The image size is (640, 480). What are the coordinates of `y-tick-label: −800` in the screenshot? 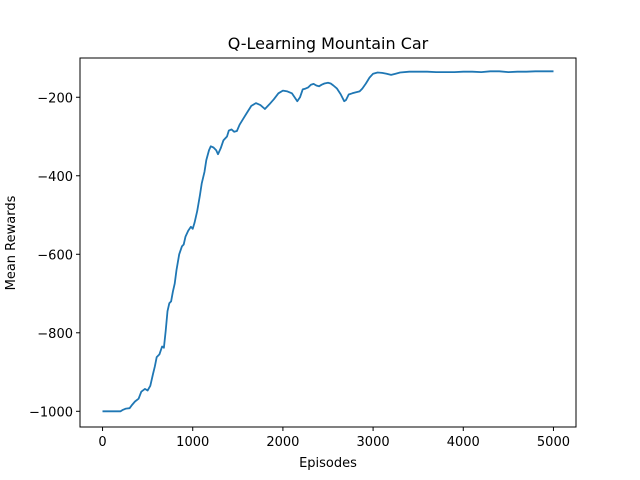 It's located at (55, 334).